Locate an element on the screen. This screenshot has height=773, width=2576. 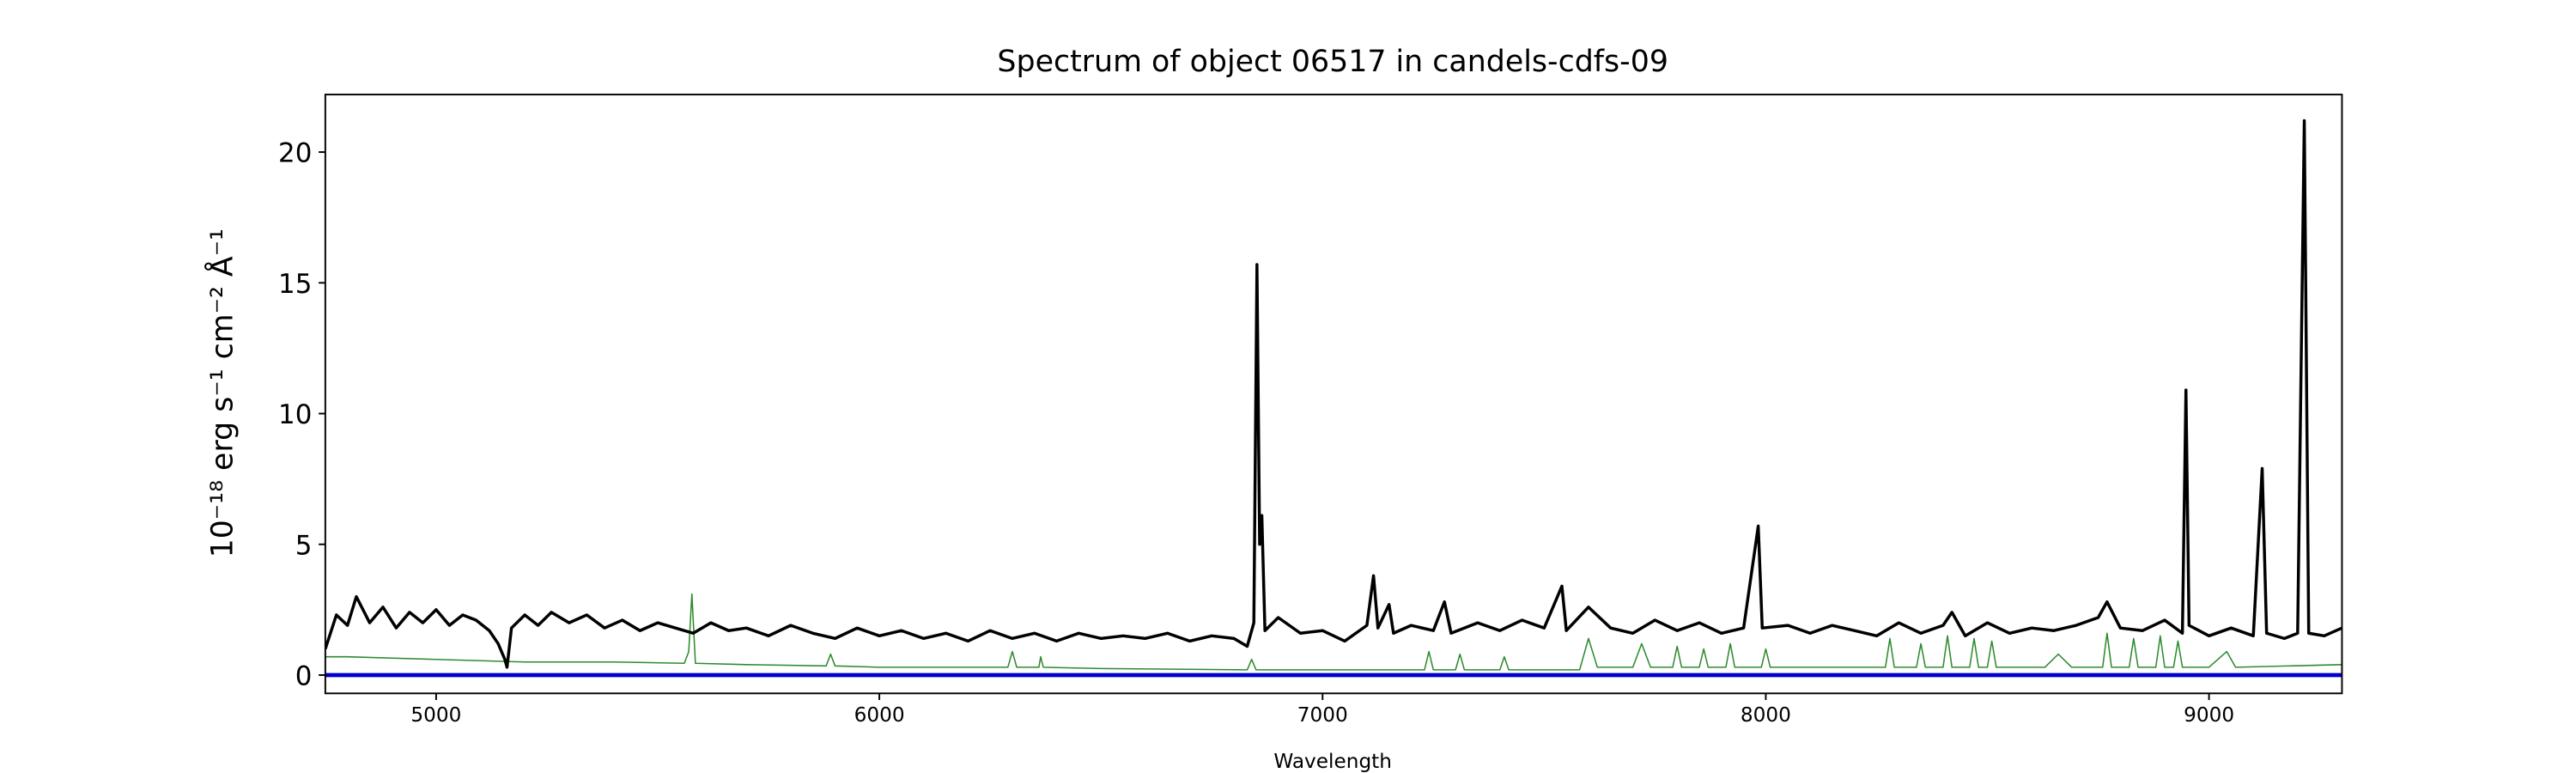
x-tick-label: 9000 is located at coordinates (2209, 715).